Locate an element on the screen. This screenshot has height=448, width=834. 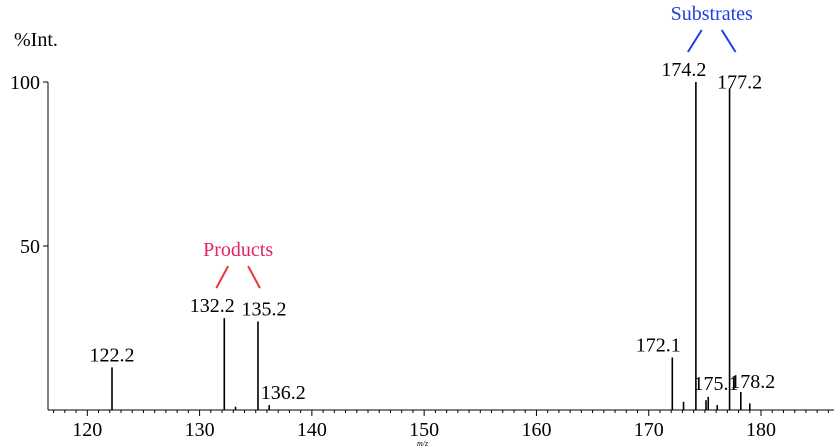
peak-label: 175.1 is located at coordinates (715, 384).